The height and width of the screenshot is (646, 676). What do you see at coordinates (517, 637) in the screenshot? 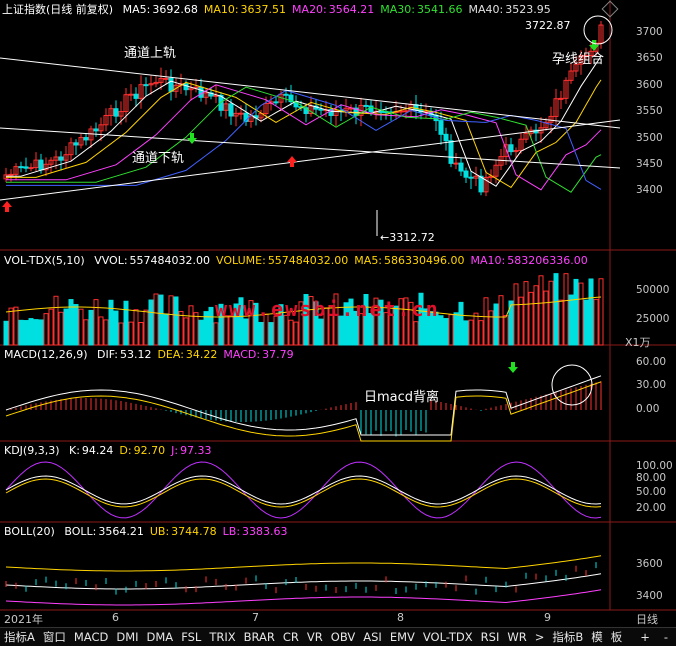
I see `indicator-tab: WR` at bounding box center [517, 637].